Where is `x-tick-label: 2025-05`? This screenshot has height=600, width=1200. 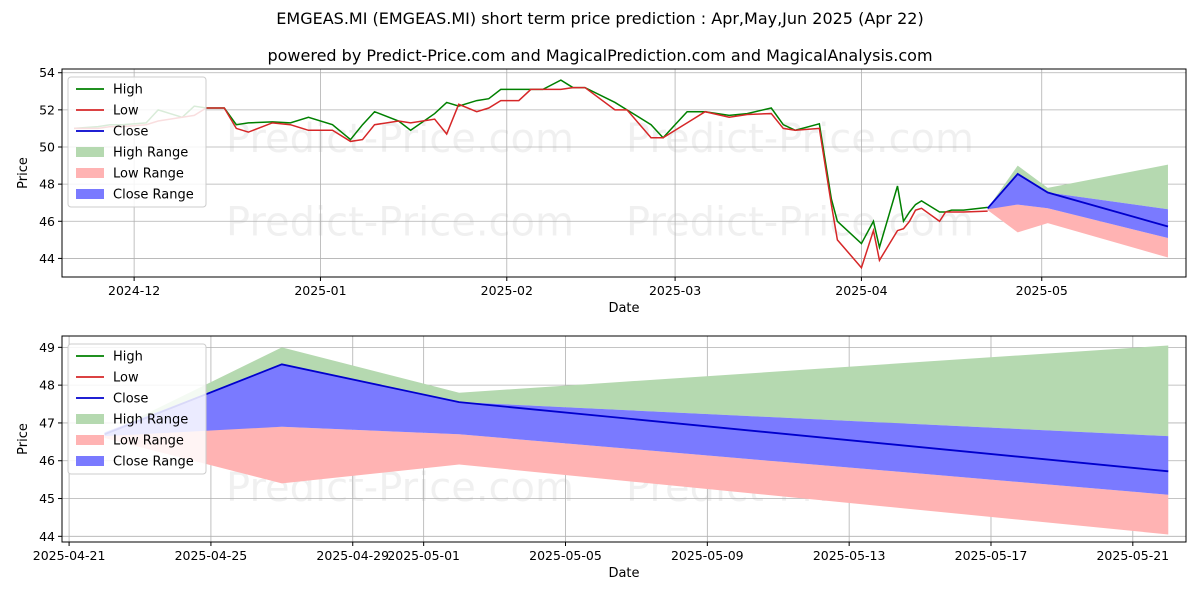
x-tick-label: 2025-05 is located at coordinates (1042, 290).